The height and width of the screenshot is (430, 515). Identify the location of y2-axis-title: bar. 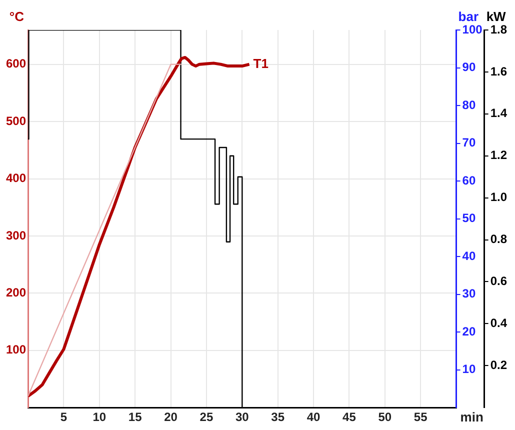
(468, 16).